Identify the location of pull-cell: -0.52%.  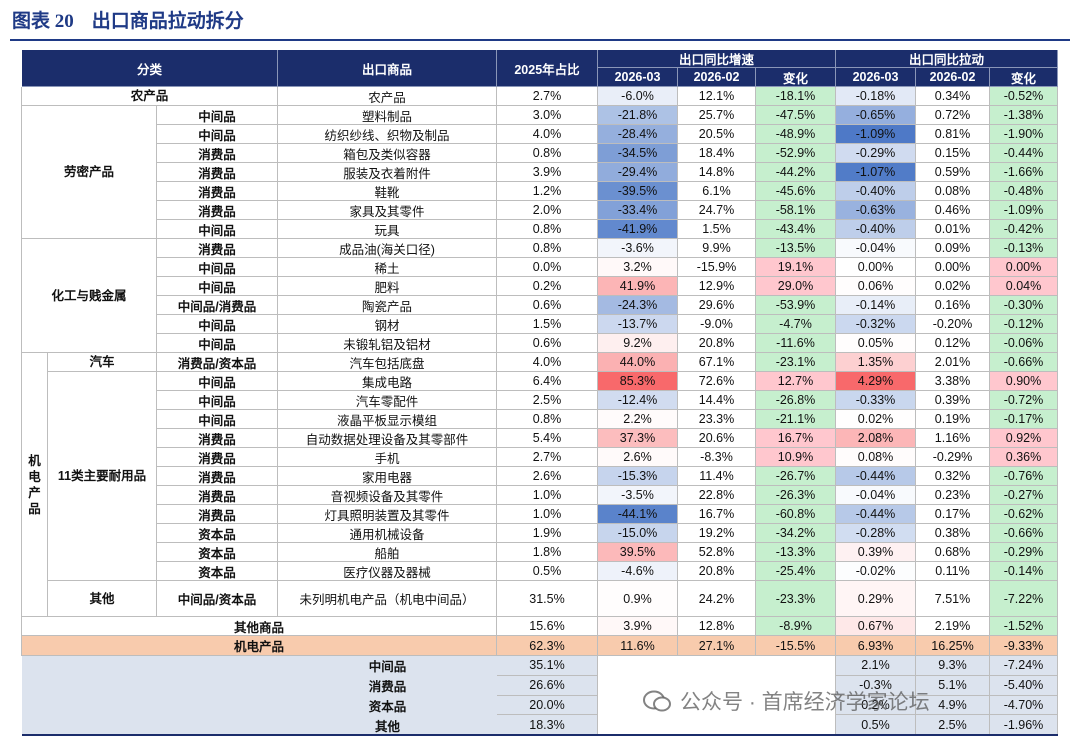
(1024, 96).